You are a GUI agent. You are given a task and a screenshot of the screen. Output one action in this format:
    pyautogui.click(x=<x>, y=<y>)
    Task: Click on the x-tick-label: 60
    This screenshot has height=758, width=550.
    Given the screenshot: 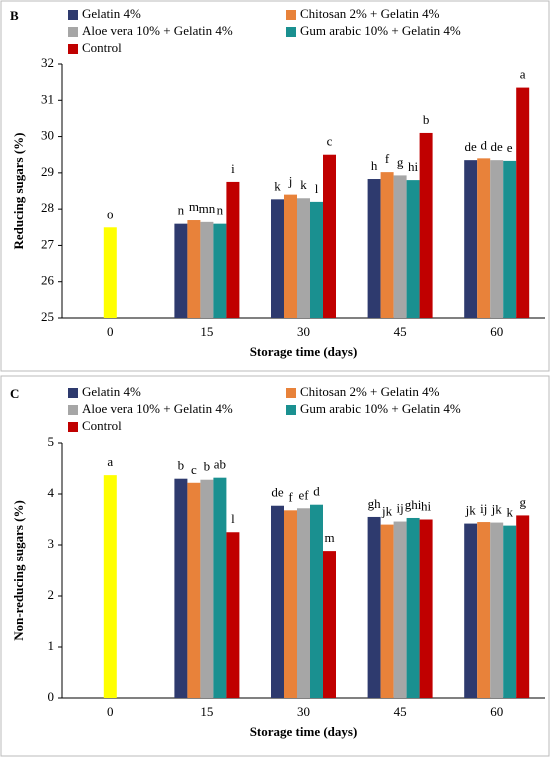 What is the action you would take?
    pyautogui.click(x=496, y=331)
    